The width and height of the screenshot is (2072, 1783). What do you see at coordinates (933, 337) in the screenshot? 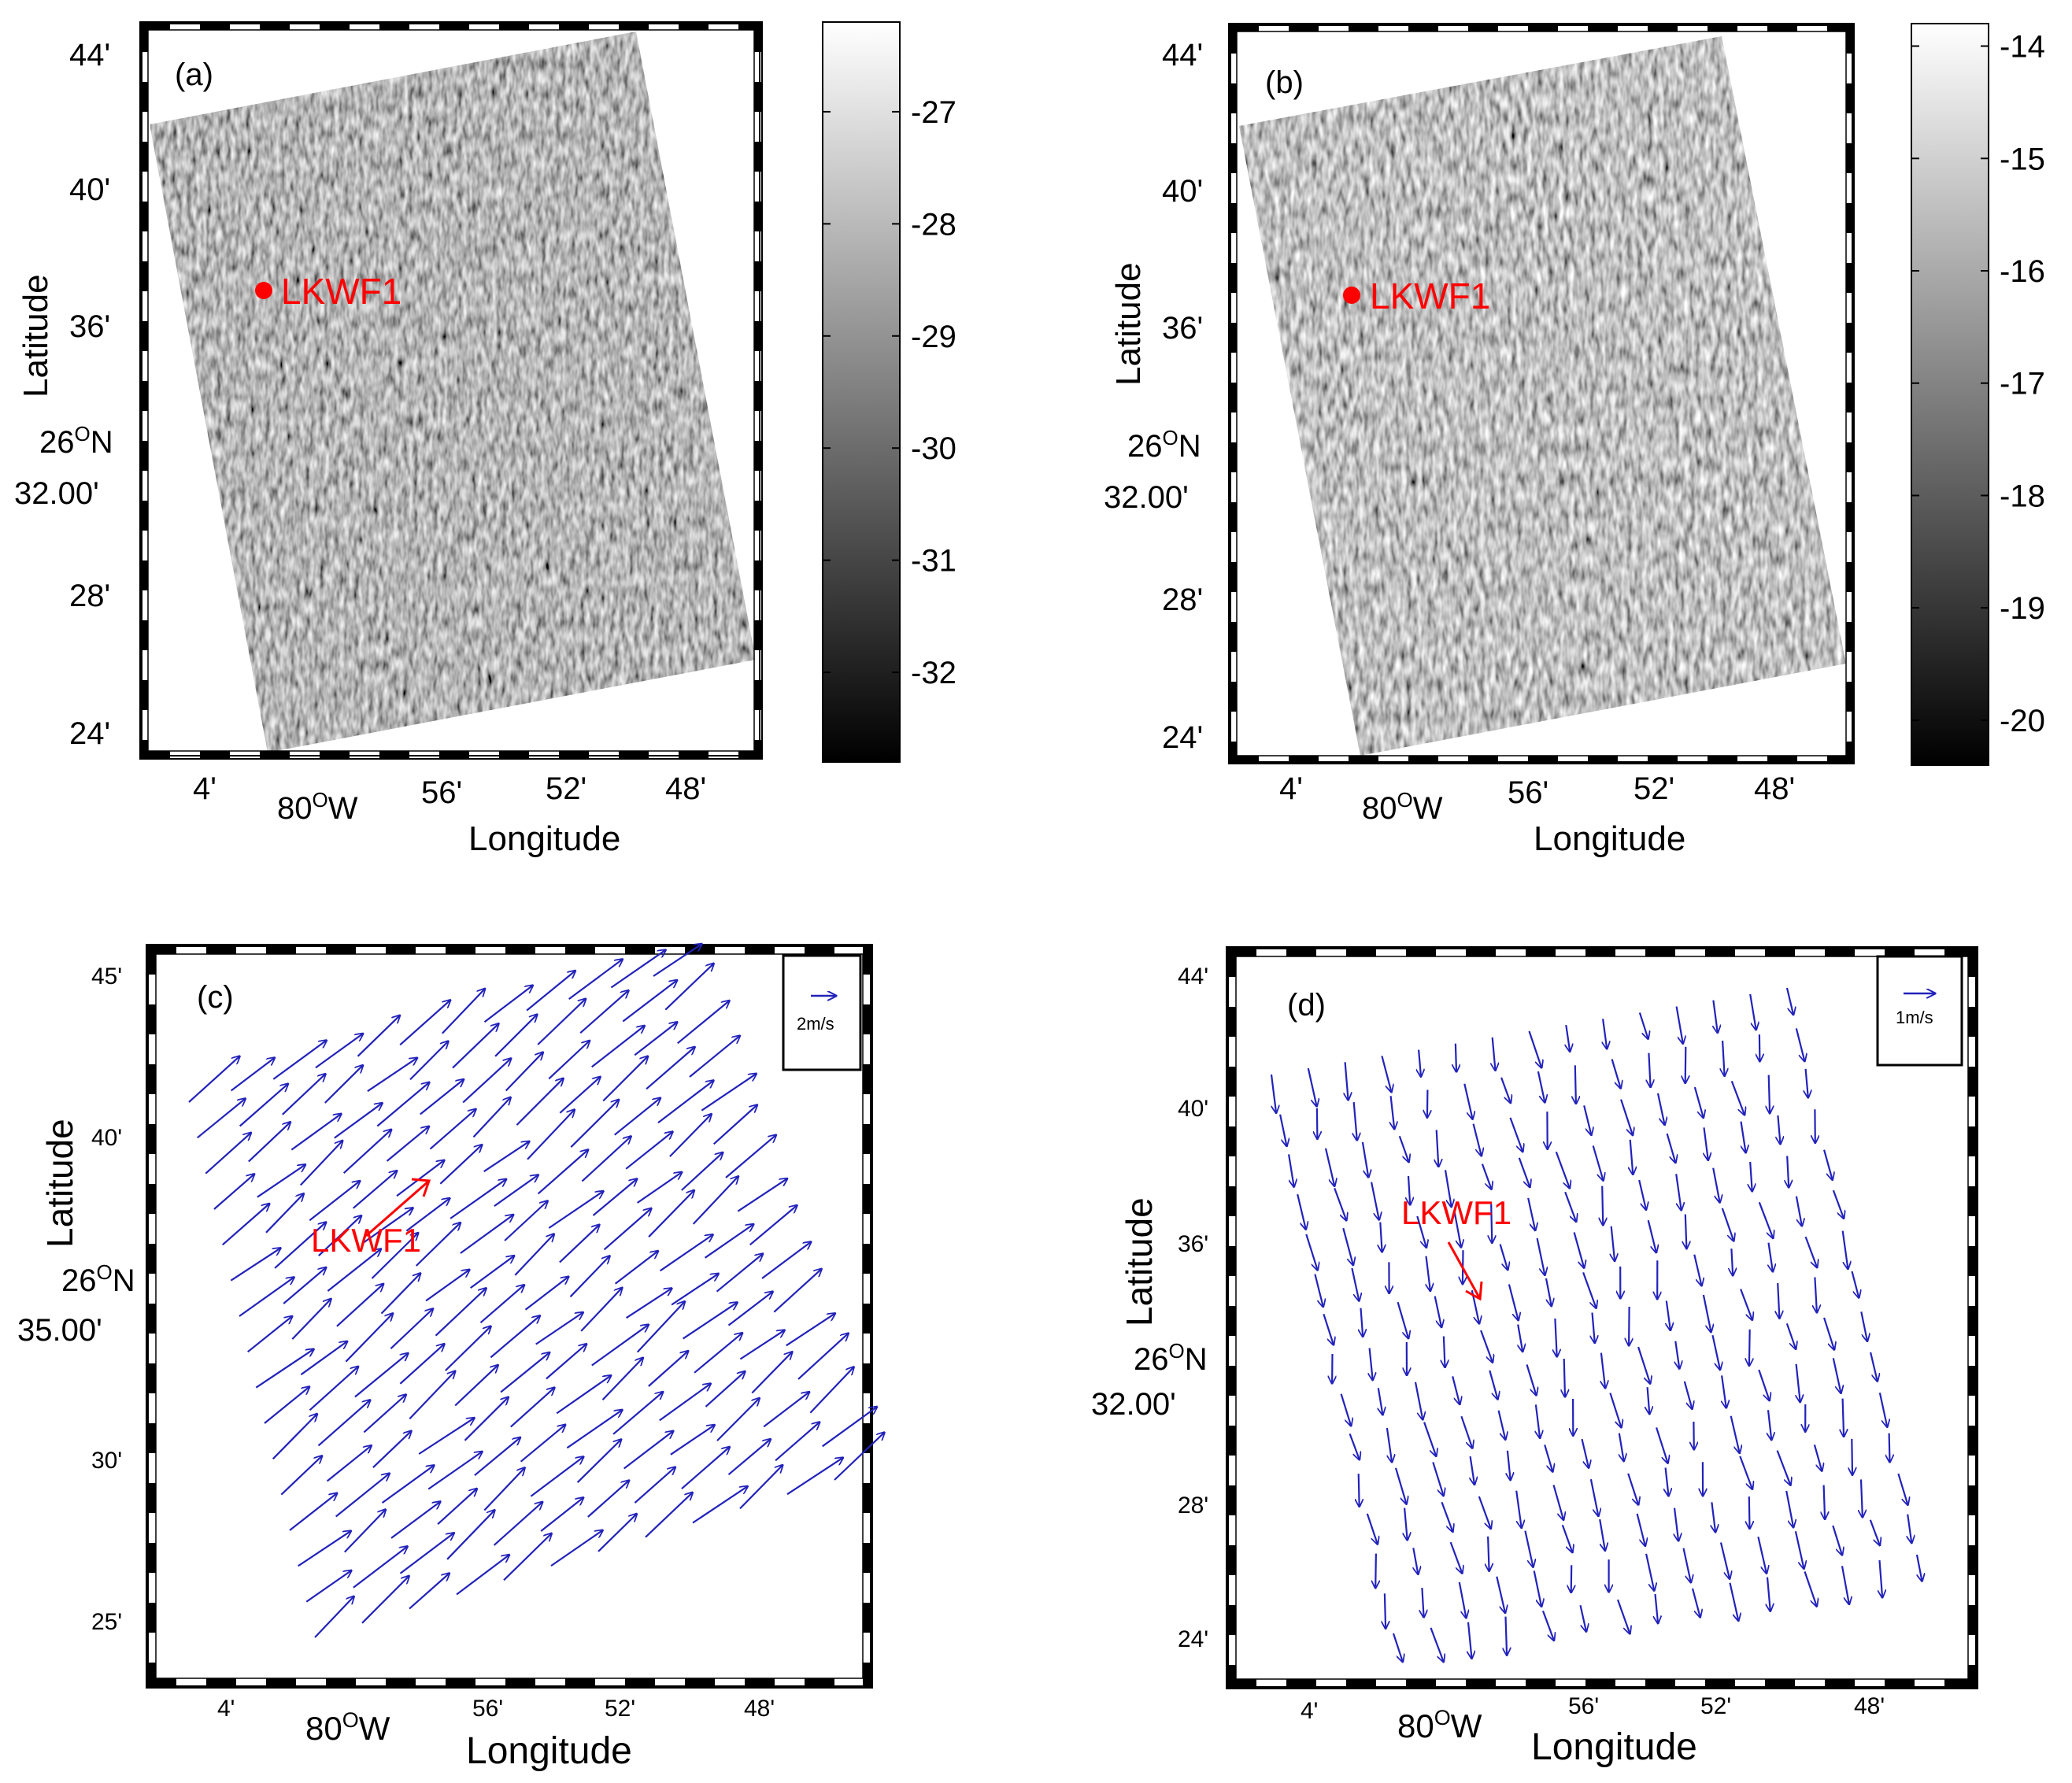
I see `colorbar-tick-label: -29` at bounding box center [933, 337].